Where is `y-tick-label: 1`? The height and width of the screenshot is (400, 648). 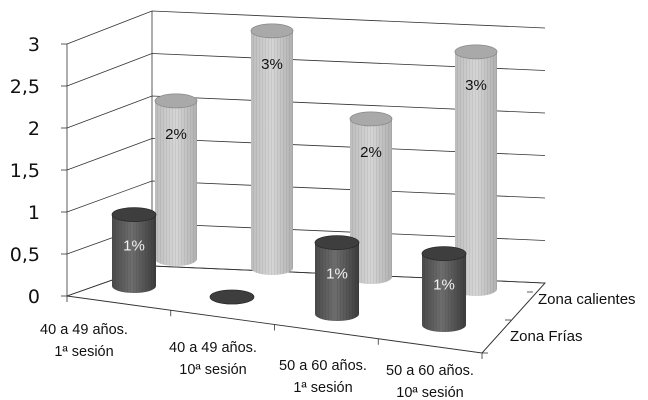 y-tick-label: 1 is located at coordinates (34, 213).